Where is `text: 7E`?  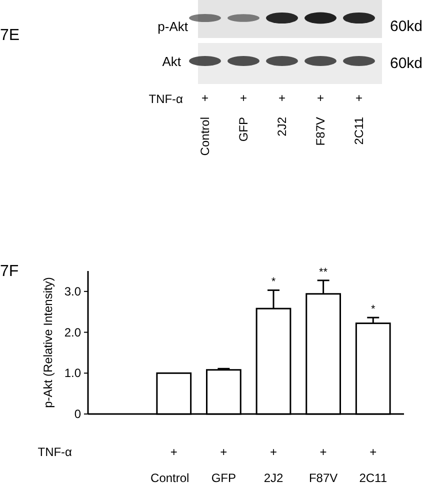 text: 7E is located at coordinates (10, 35).